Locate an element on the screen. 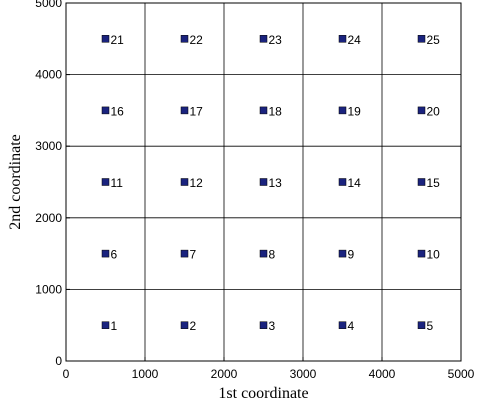 The image size is (477, 408). data-point-label: 21 is located at coordinates (118, 40).